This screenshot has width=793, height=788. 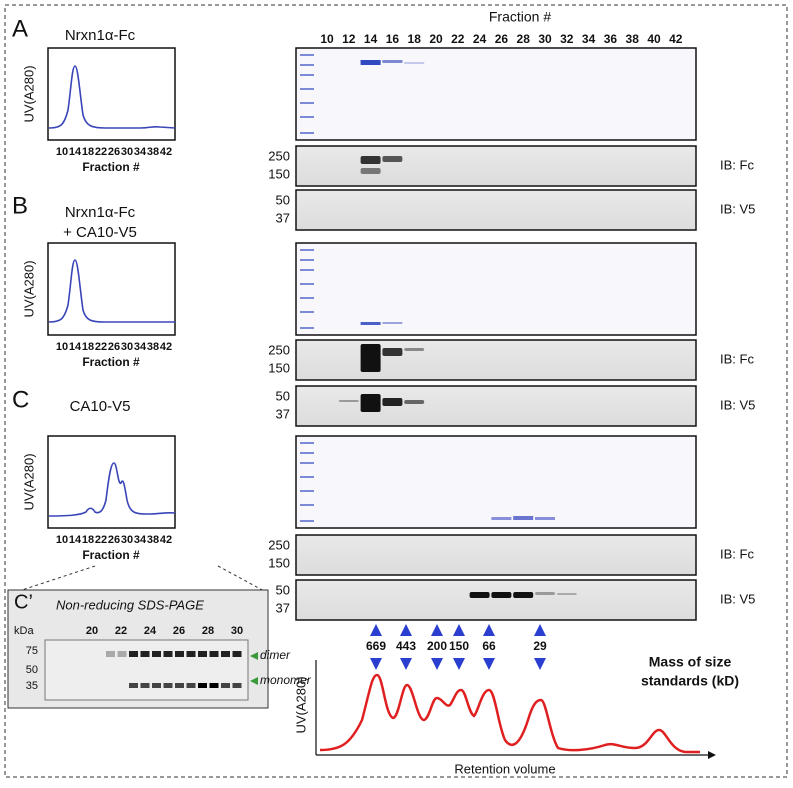 I want to click on standards-trace, so click(x=509, y=713).